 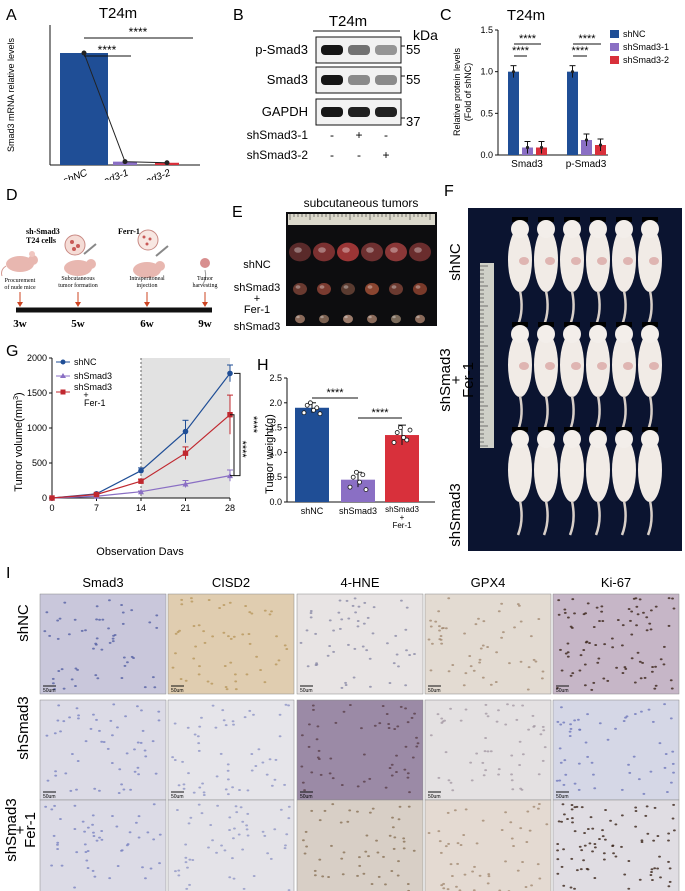 I want to click on y-tick-label: 1000, so click(x=37, y=428).